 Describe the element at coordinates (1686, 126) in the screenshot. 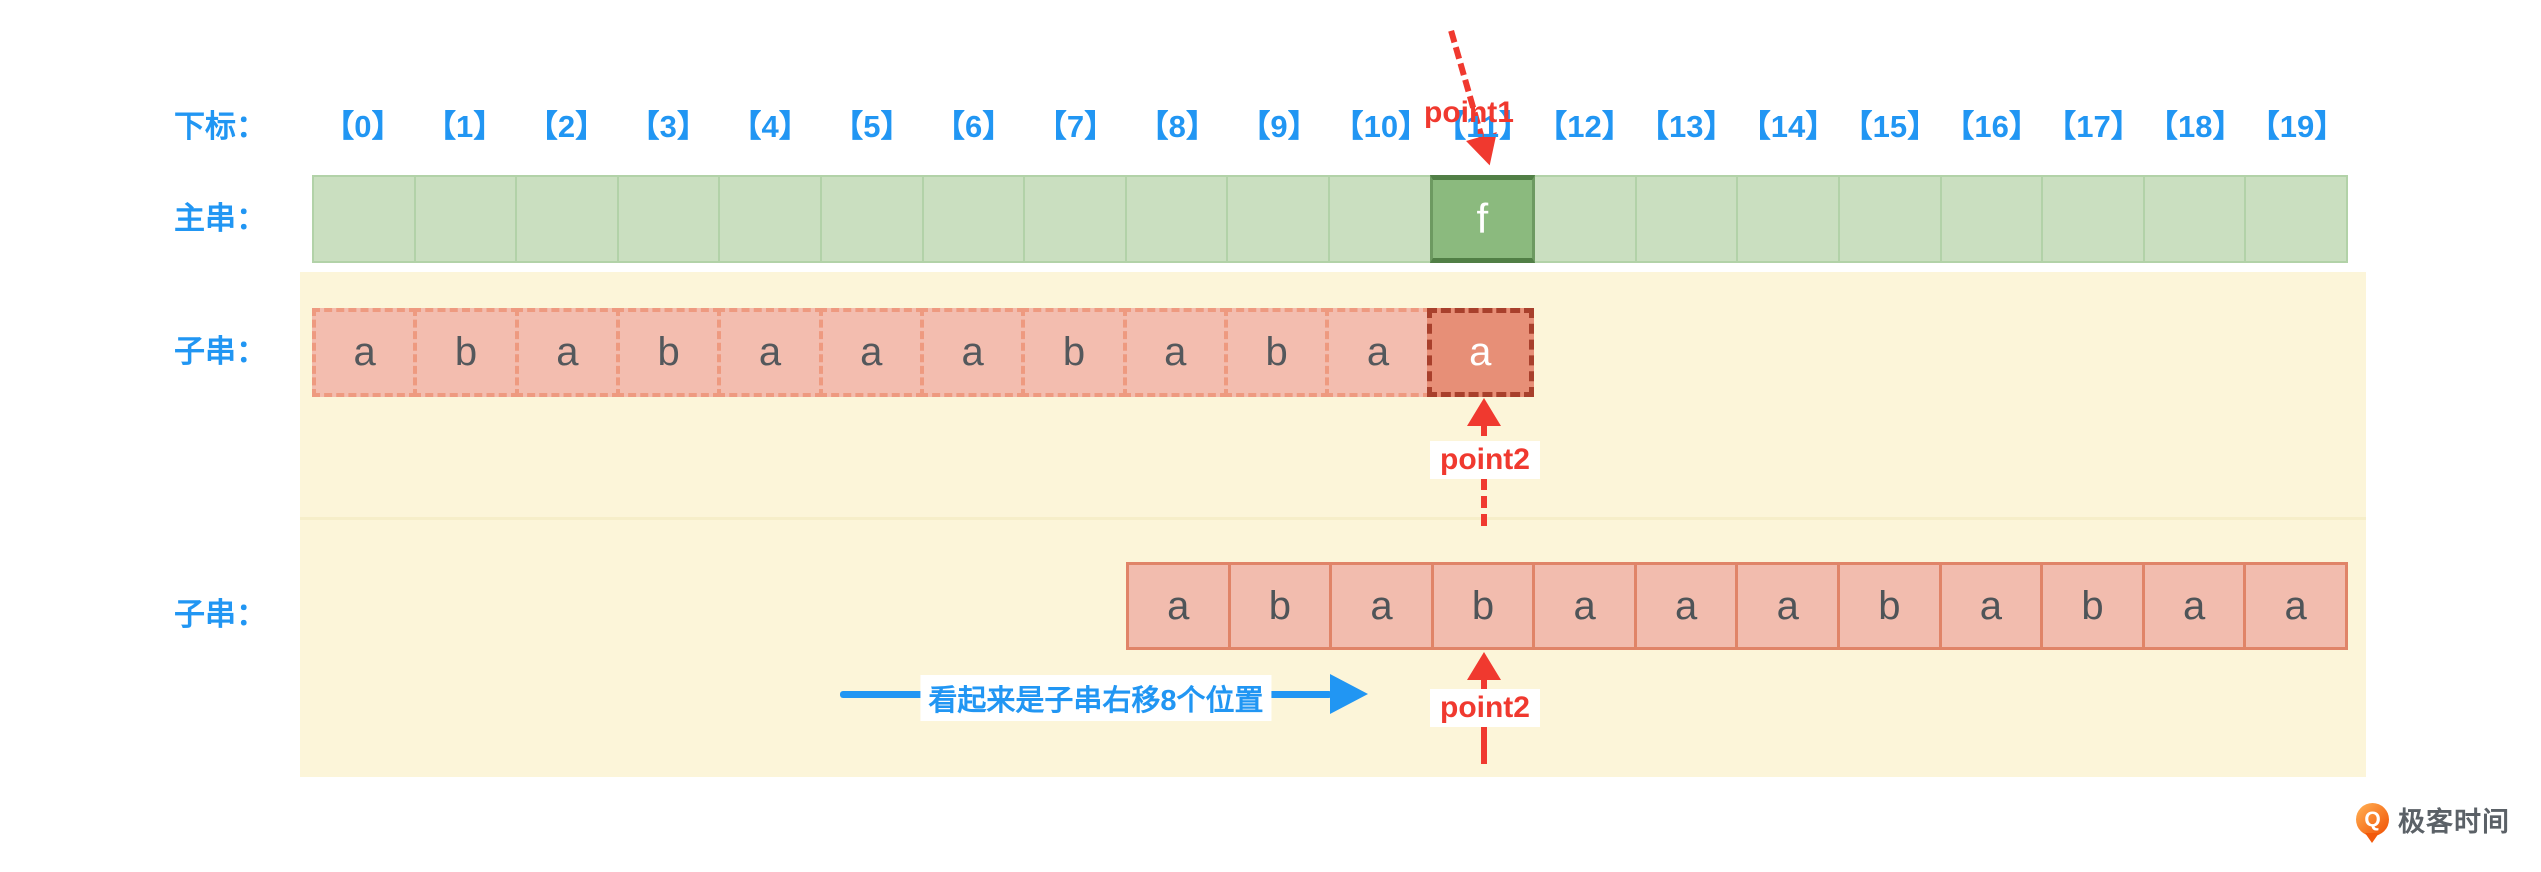

I see `index-label: 【13】` at that location.